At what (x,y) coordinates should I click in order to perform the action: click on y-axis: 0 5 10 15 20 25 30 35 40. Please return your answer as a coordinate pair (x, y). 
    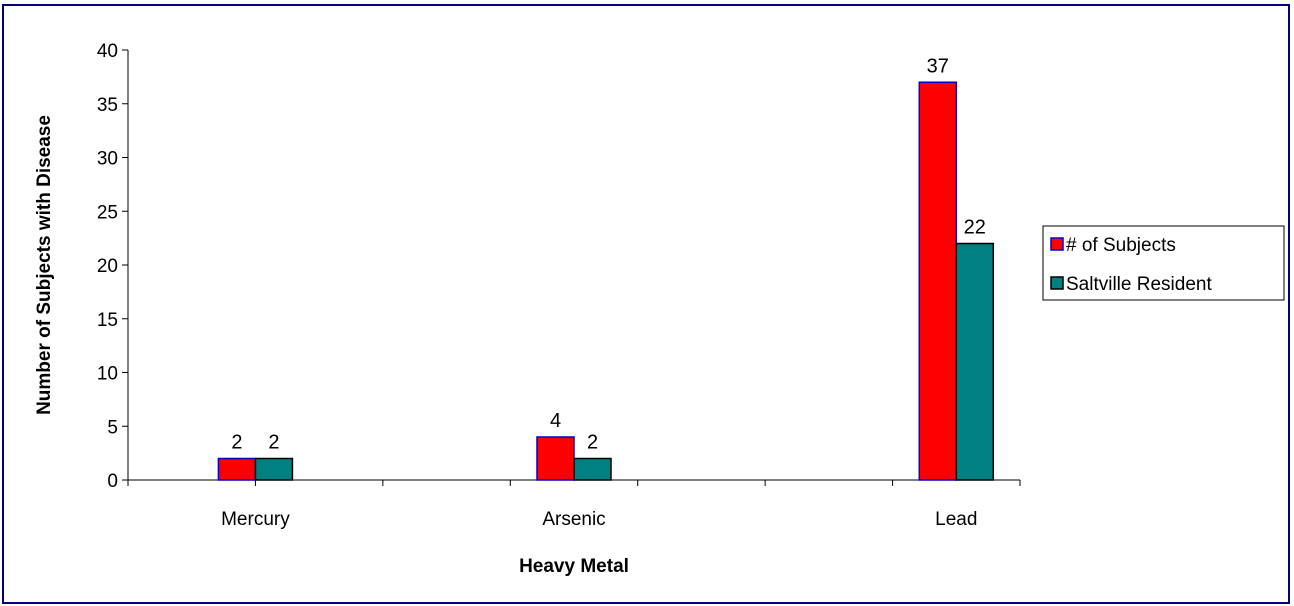
    Looking at the image, I should click on (113, 266).